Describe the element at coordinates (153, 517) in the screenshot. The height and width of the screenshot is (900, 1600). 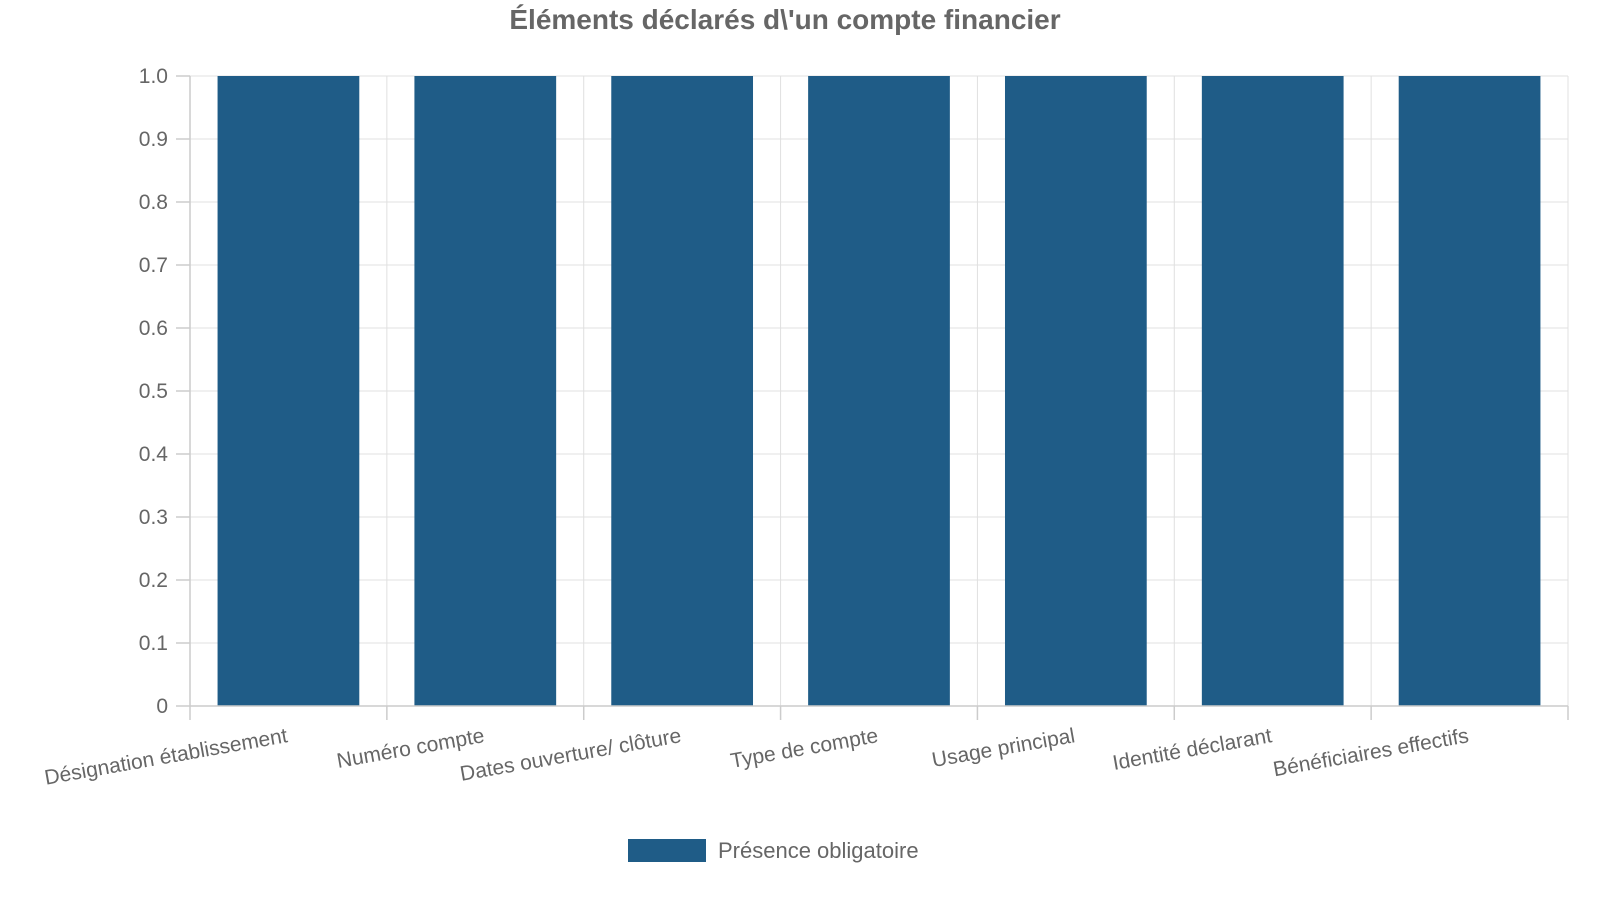
I see `y-tick-label: 0.3` at that location.